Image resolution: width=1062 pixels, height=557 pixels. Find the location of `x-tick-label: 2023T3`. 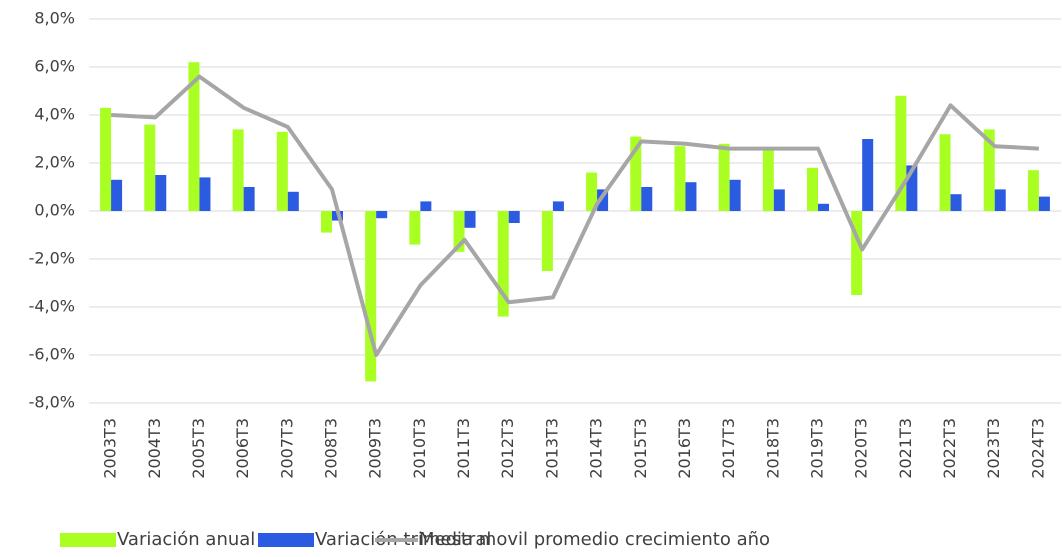

x-tick-label: 2023T3 is located at coordinates (993, 448).